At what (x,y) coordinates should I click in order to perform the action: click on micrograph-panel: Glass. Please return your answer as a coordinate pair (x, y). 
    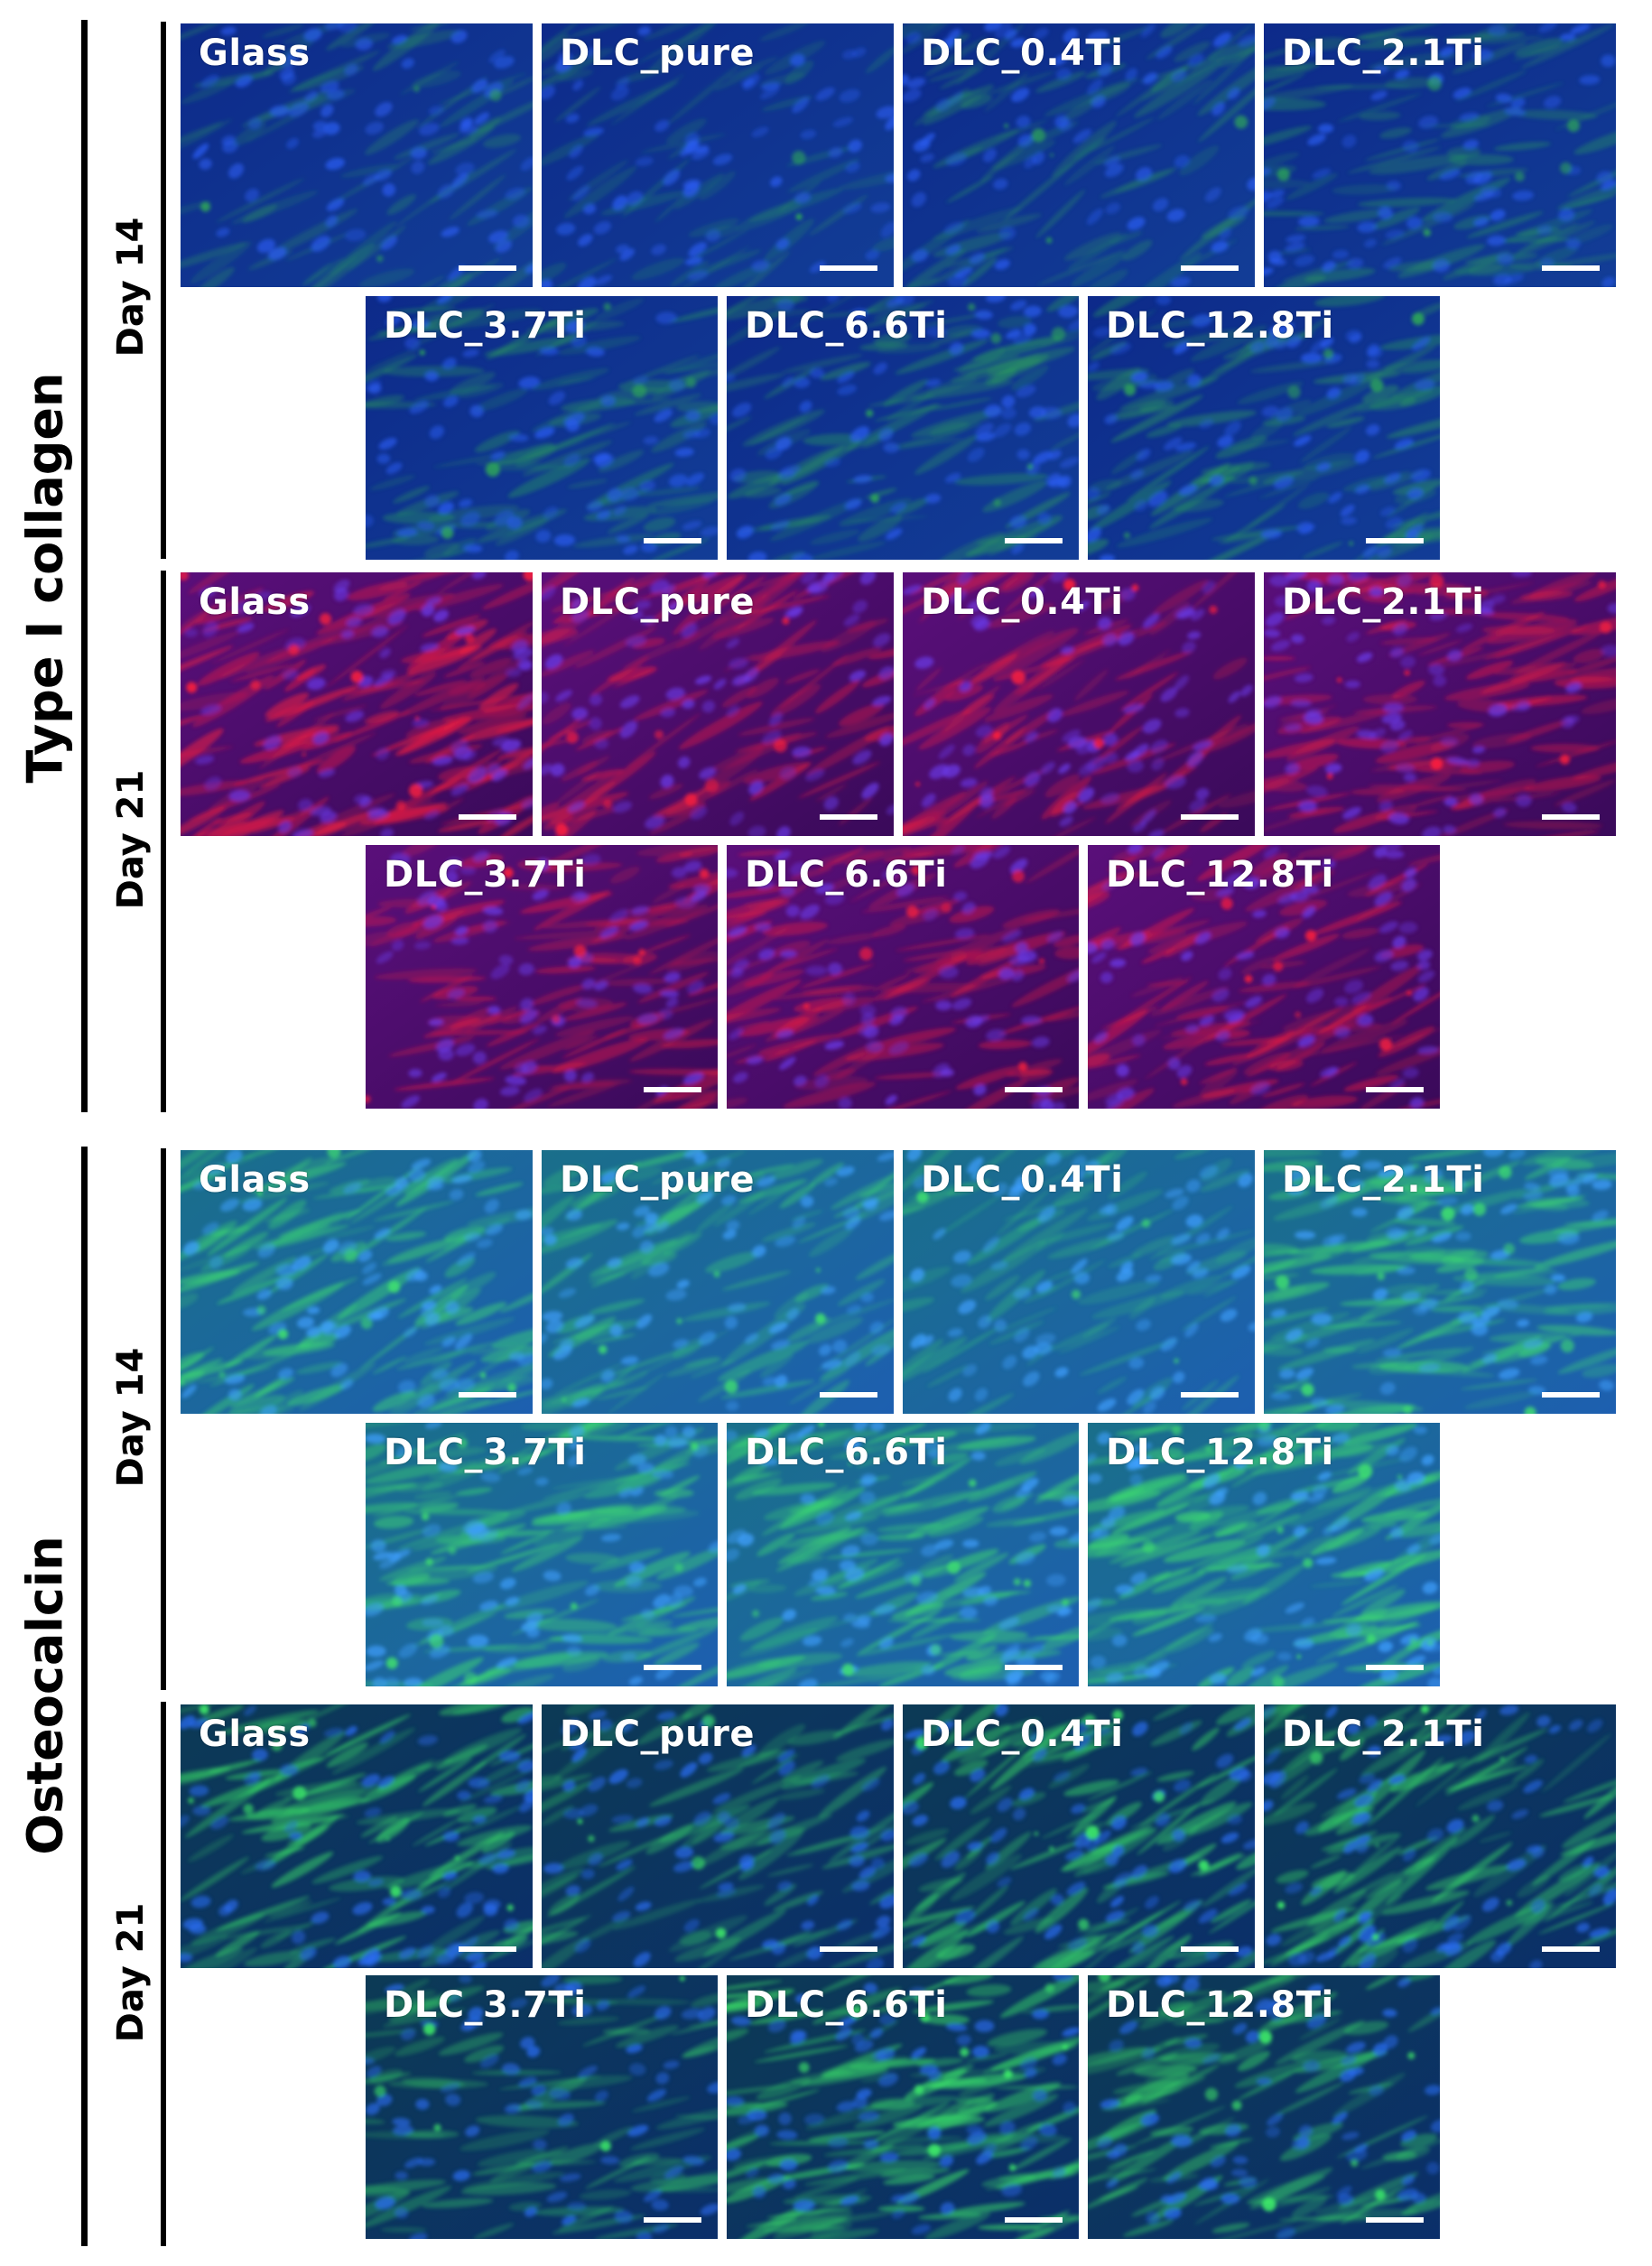
    Looking at the image, I should click on (357, 155).